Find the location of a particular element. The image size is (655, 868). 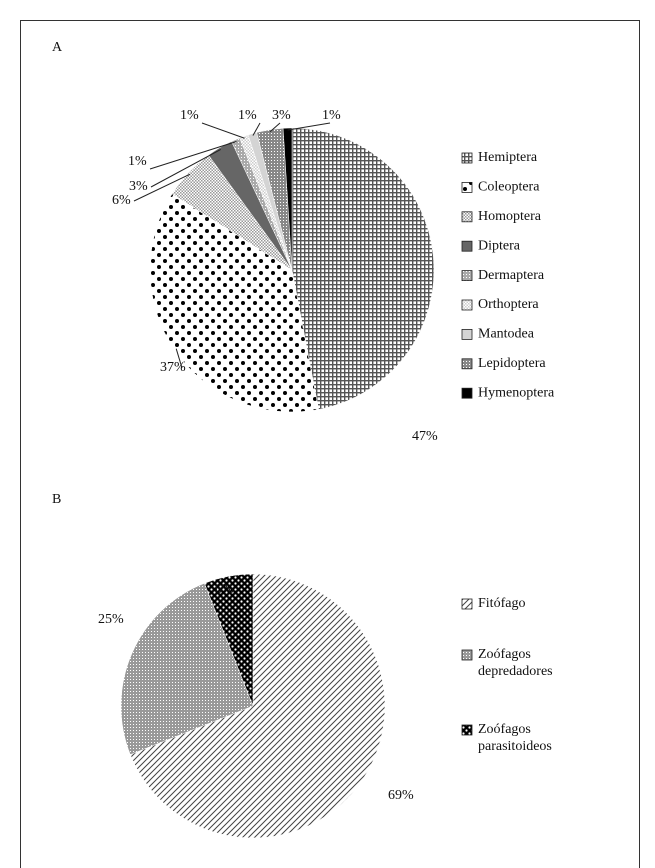

chart-title: B is located at coordinates (56, 499).